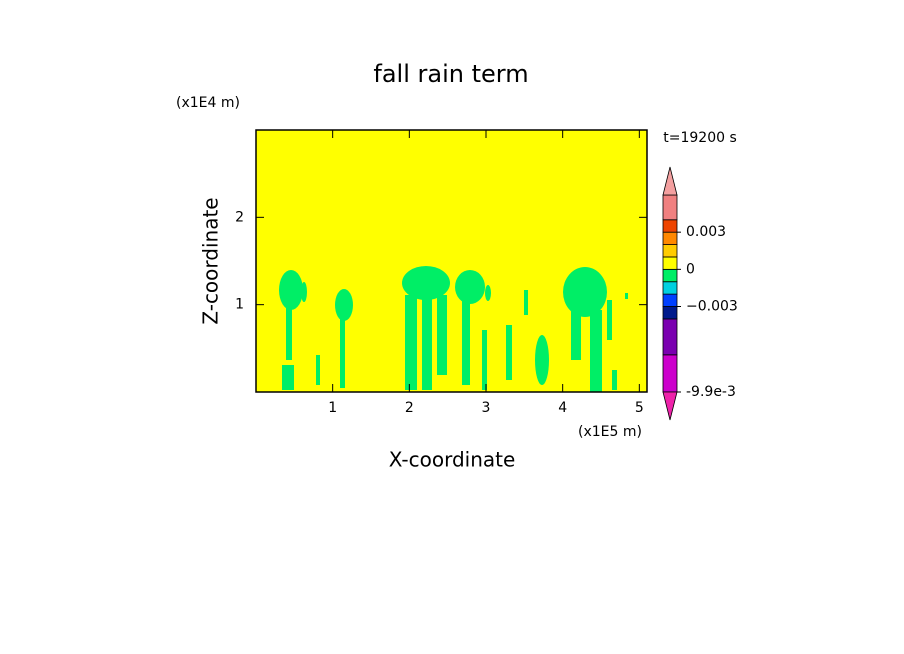  What do you see at coordinates (639, 408) in the screenshot?
I see `x-tick-label: 5` at bounding box center [639, 408].